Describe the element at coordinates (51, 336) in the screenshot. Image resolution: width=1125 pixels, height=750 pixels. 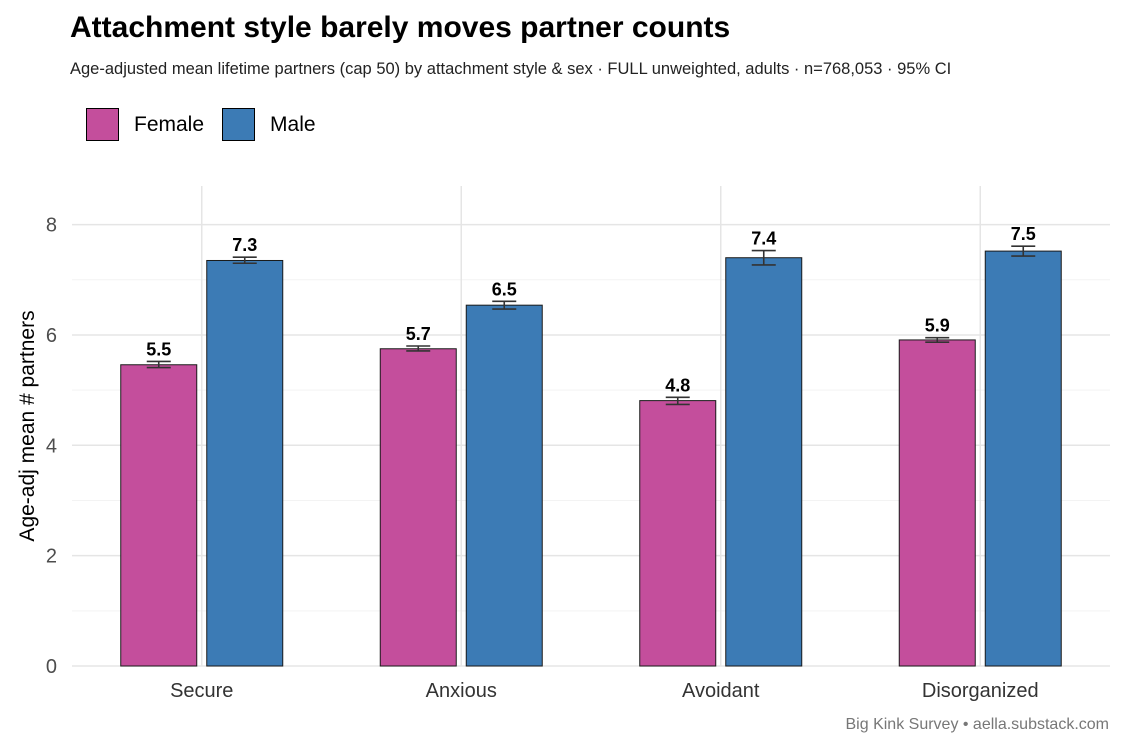
I see `y-tick-label: 6` at that location.